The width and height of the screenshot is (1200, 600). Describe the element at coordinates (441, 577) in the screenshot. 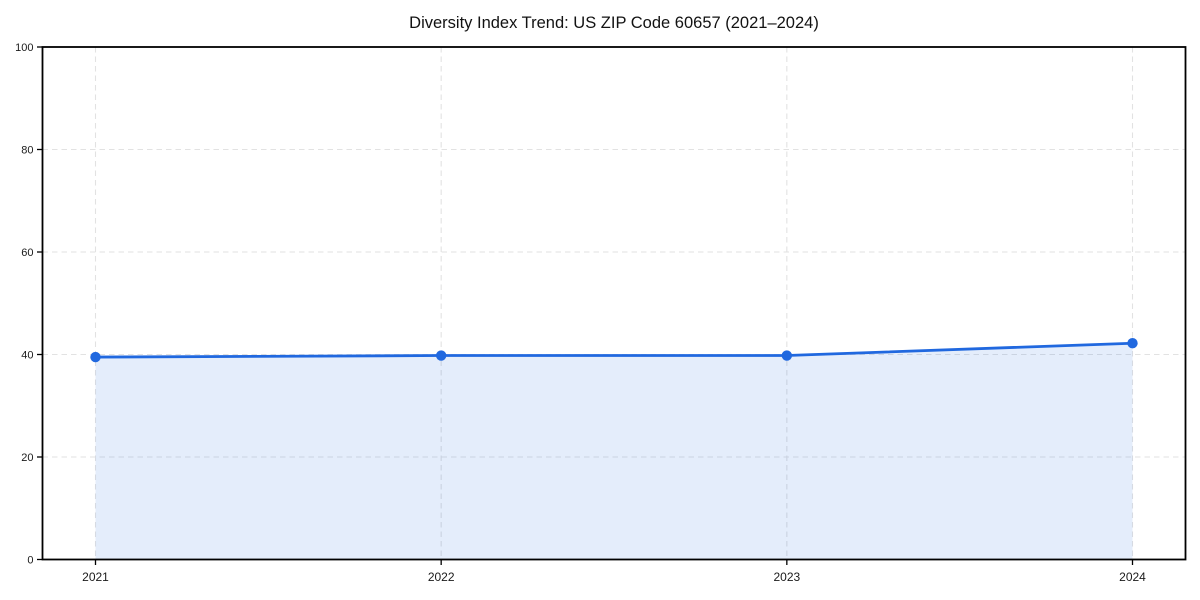

I see `x-tick-label: 2022` at that location.